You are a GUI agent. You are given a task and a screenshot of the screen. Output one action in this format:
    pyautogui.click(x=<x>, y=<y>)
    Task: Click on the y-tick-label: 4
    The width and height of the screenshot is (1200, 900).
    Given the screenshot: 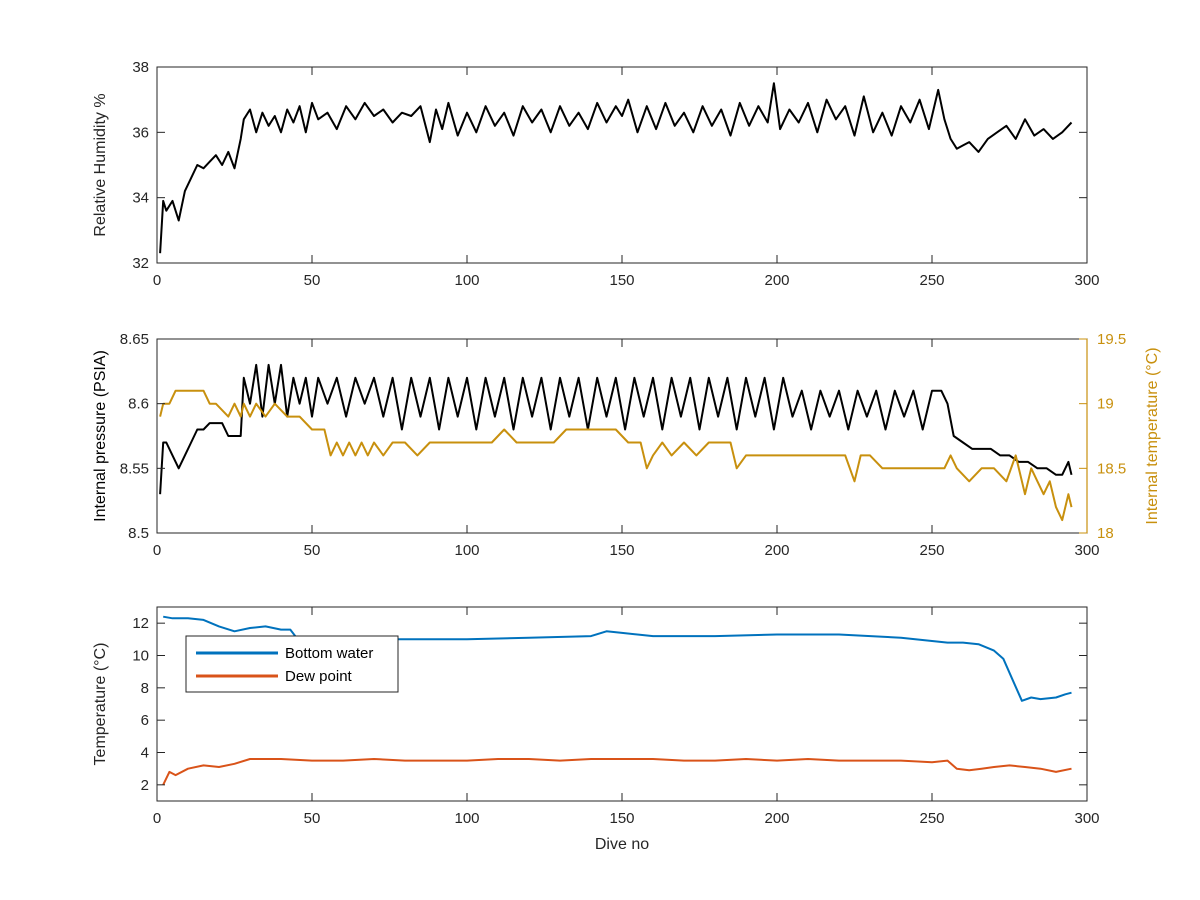 What is the action you would take?
    pyautogui.click(x=145, y=753)
    